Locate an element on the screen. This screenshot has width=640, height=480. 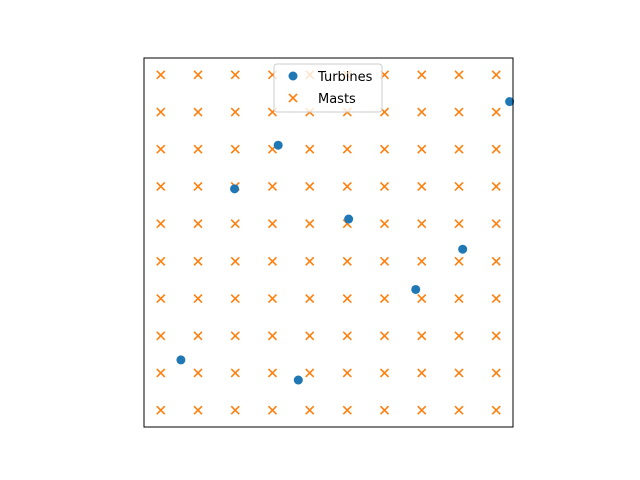
legend-box is located at coordinates (328, 88).